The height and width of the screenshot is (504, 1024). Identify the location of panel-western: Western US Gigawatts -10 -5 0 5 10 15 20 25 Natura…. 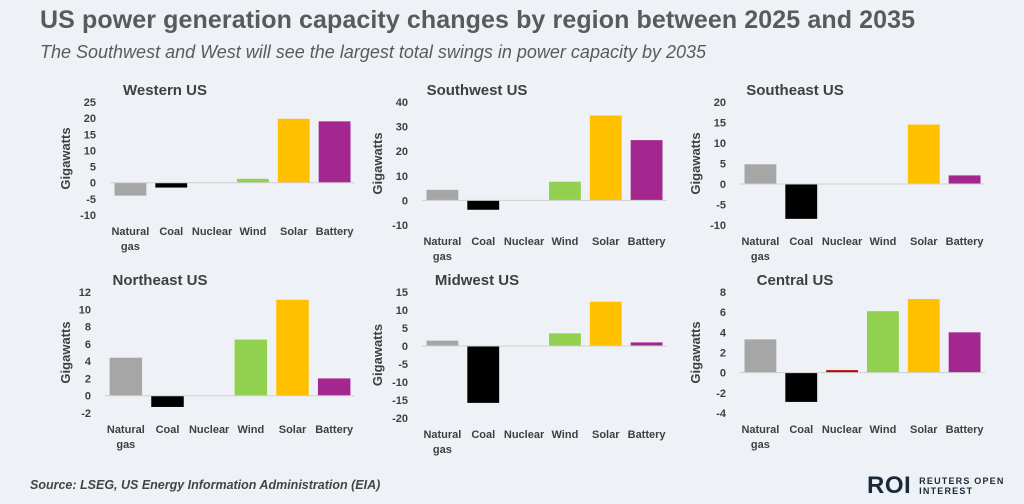
(209, 175).